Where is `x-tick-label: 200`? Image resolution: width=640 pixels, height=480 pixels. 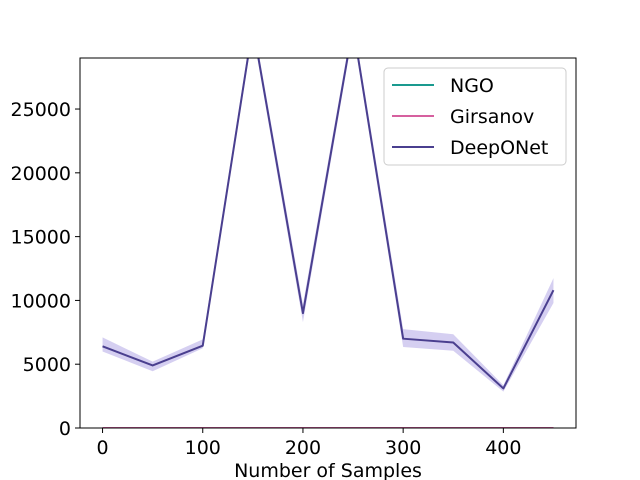
x-tick-label: 200 is located at coordinates (303, 448).